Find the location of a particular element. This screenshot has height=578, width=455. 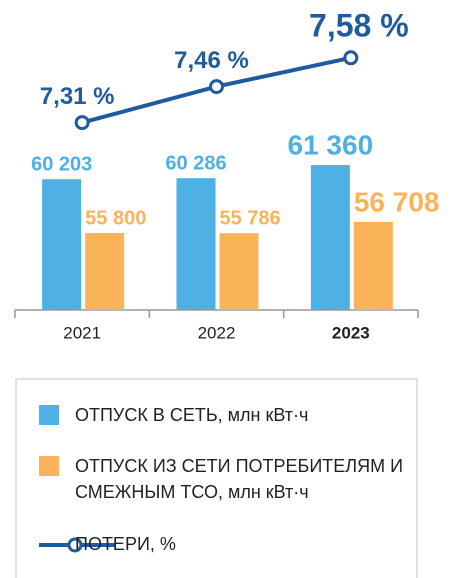

x-tick-label: 2022 is located at coordinates (217, 332).